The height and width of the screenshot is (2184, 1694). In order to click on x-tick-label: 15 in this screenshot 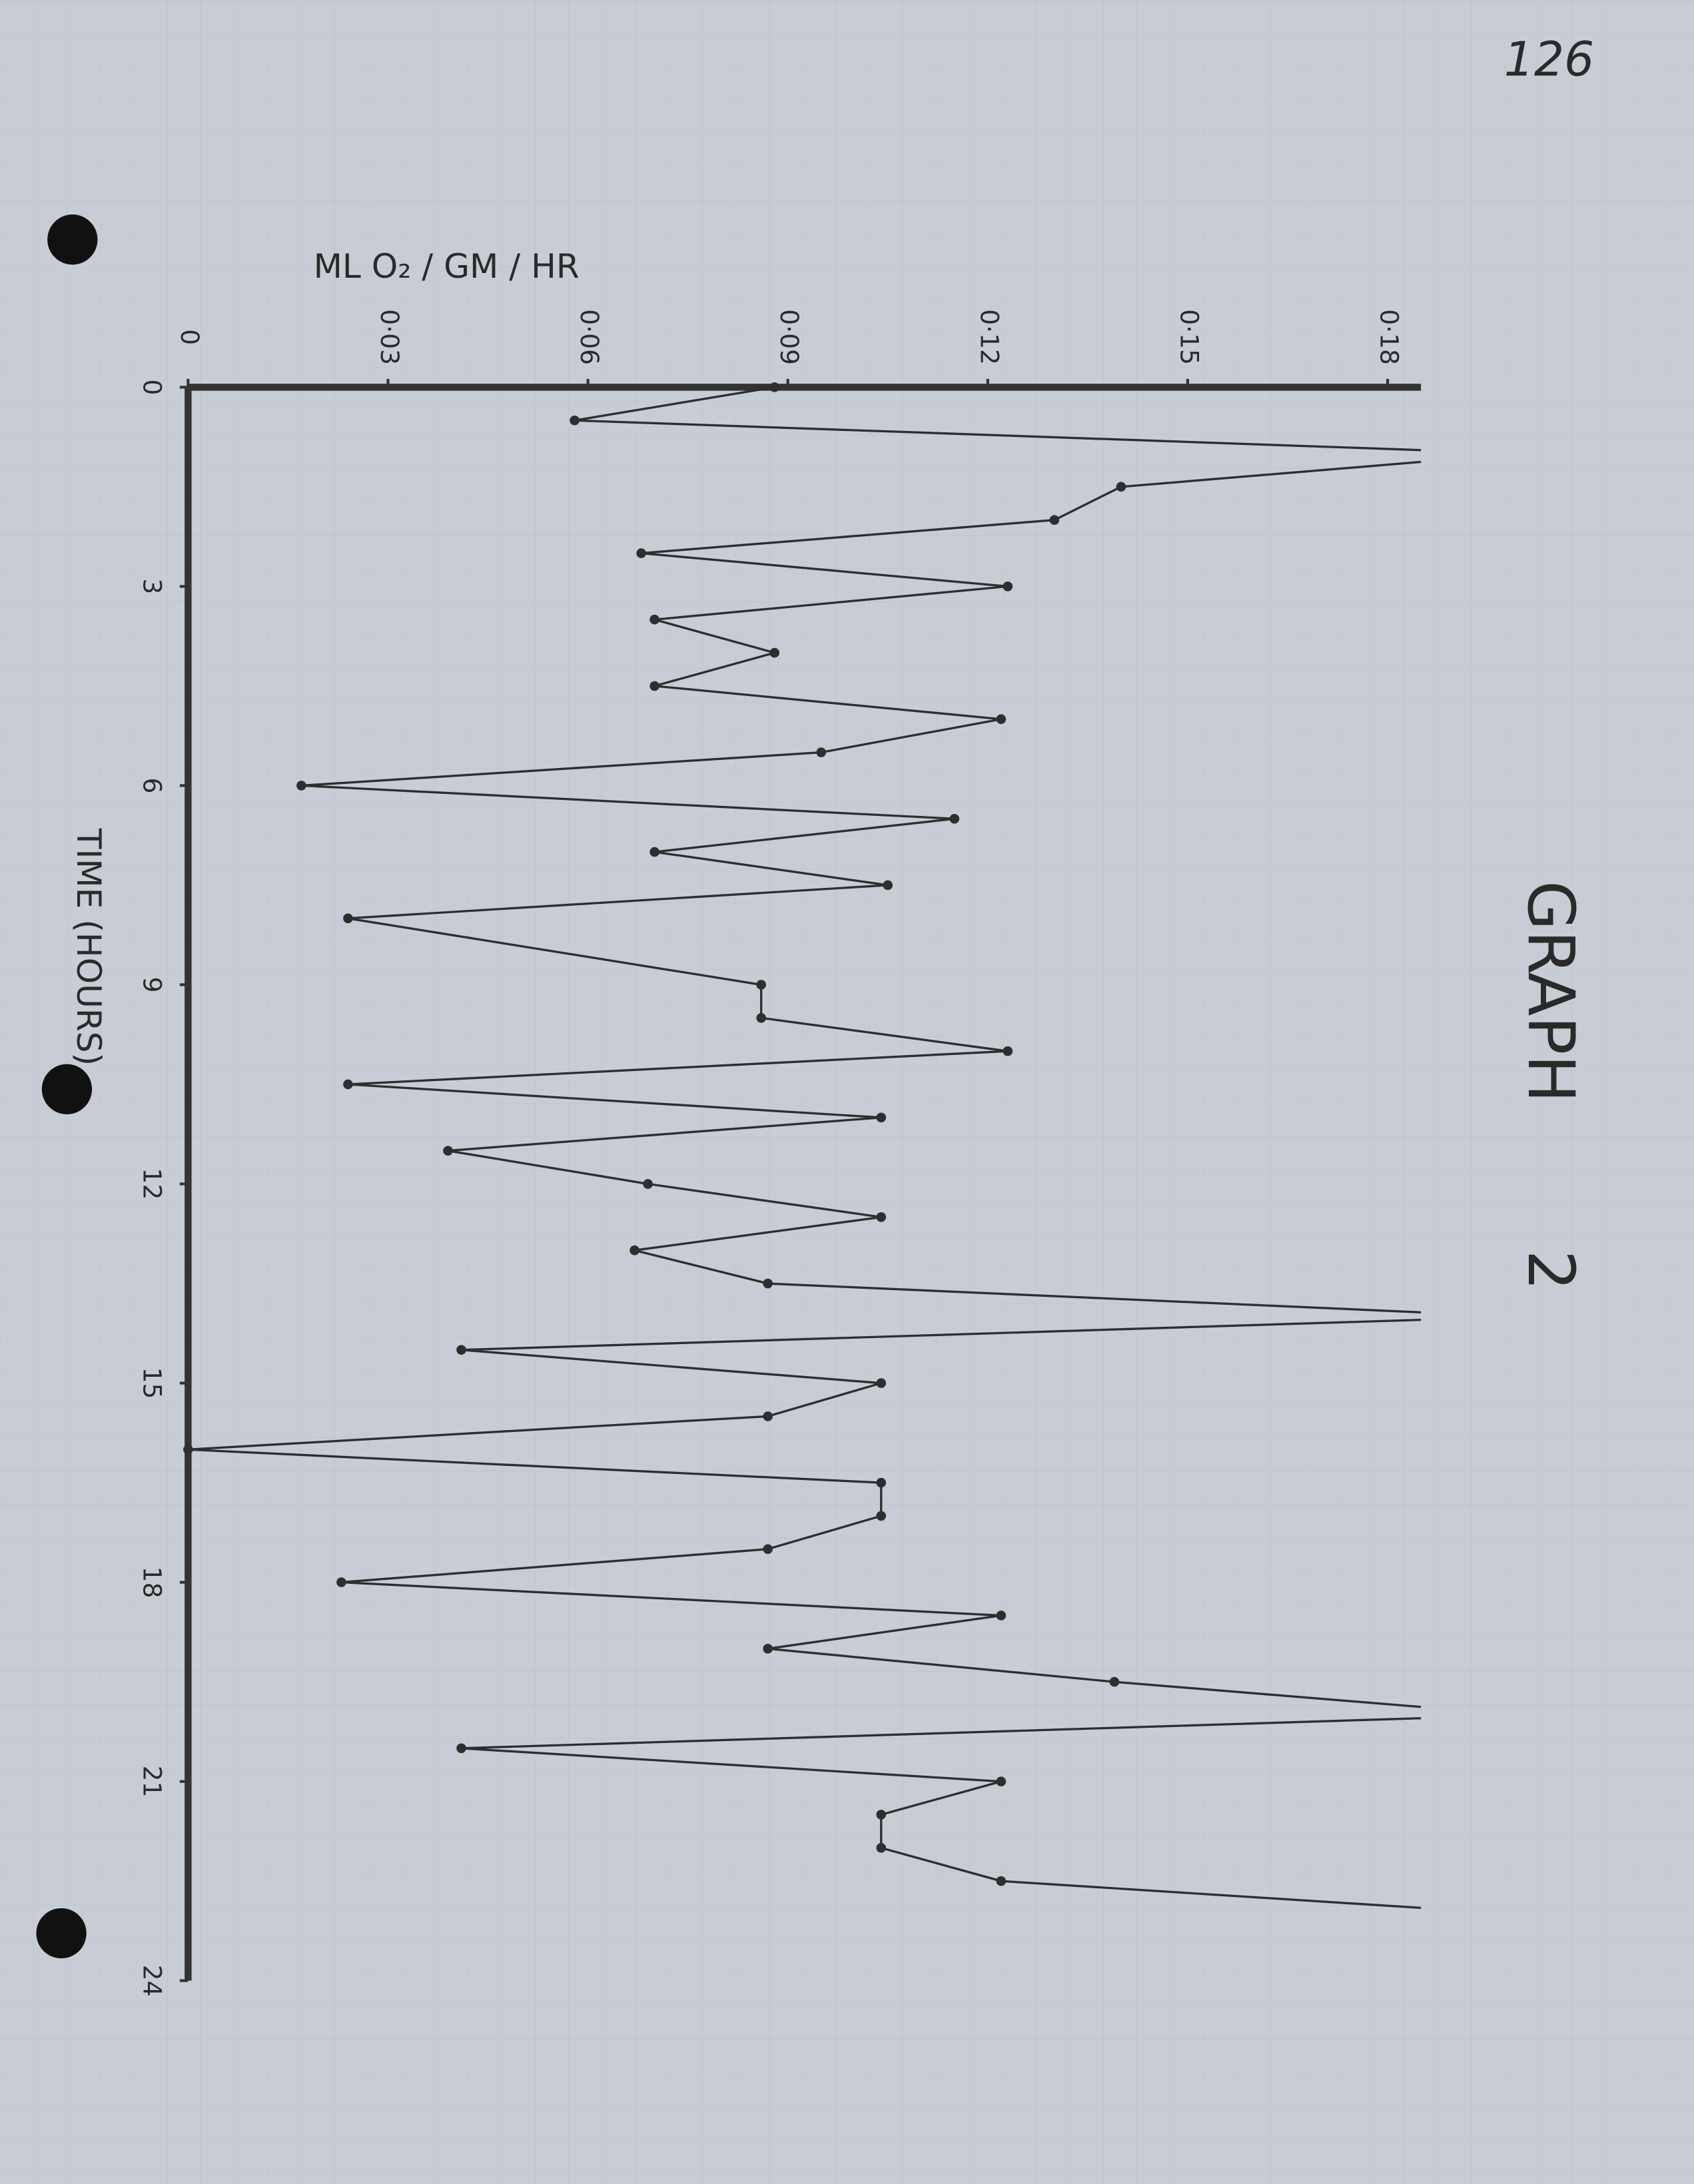, I will do `click(152, 1383)`.